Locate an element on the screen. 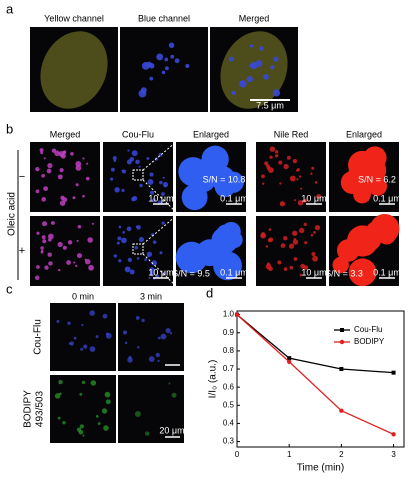 The image size is (419, 480). scale-bar-label: 10 μm is located at coordinates (160, 272).